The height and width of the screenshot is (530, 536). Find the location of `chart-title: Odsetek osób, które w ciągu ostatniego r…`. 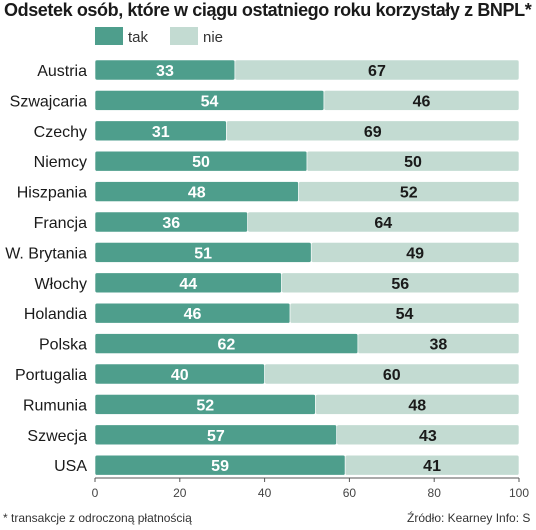

chart-title: Odsetek osób, które w ciągu ostatniego r… is located at coordinates (268, 10).